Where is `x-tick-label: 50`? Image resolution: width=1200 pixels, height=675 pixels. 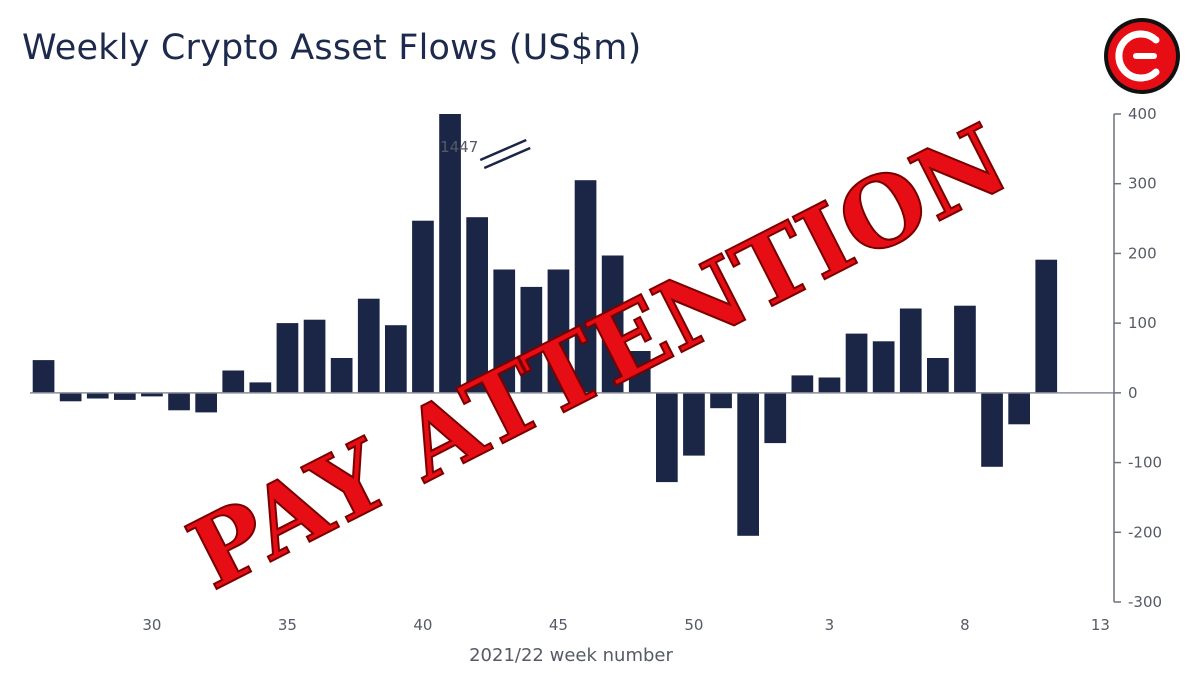
x-tick-label: 50 is located at coordinates (693, 625).